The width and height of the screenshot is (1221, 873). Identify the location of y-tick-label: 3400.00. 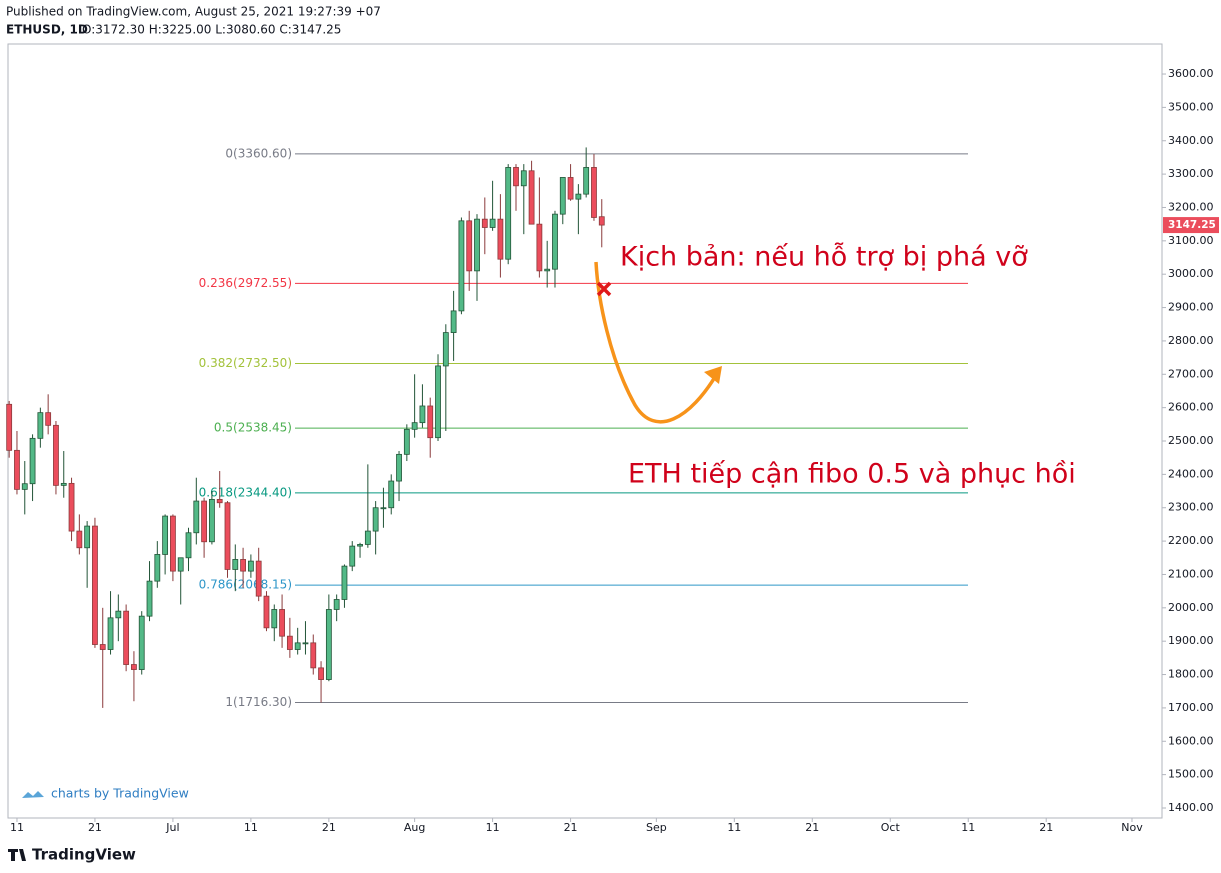
(1191, 140).